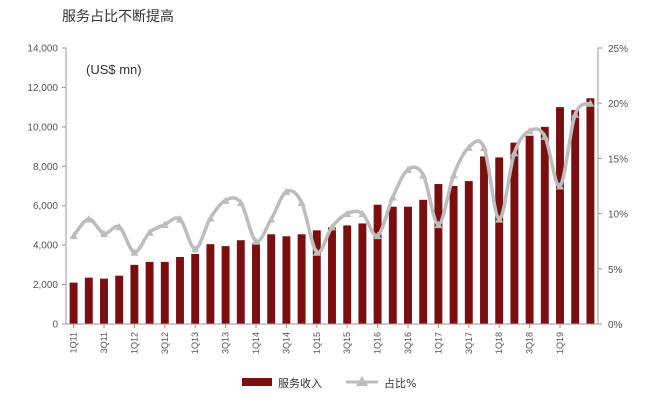 The width and height of the screenshot is (646, 405). I want to click on x-tick-label: 3Q13, so click(226, 343).